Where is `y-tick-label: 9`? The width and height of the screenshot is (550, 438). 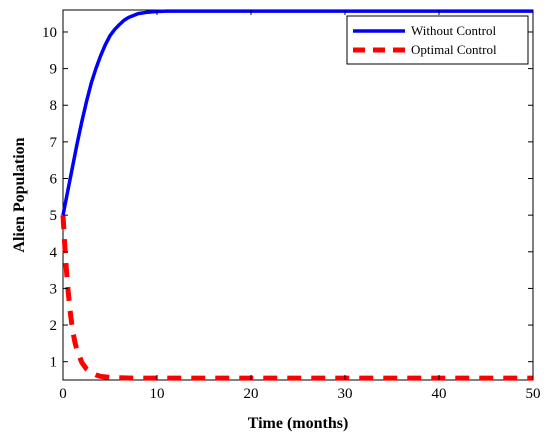 y-tick-label: 9 is located at coordinates (54, 70).